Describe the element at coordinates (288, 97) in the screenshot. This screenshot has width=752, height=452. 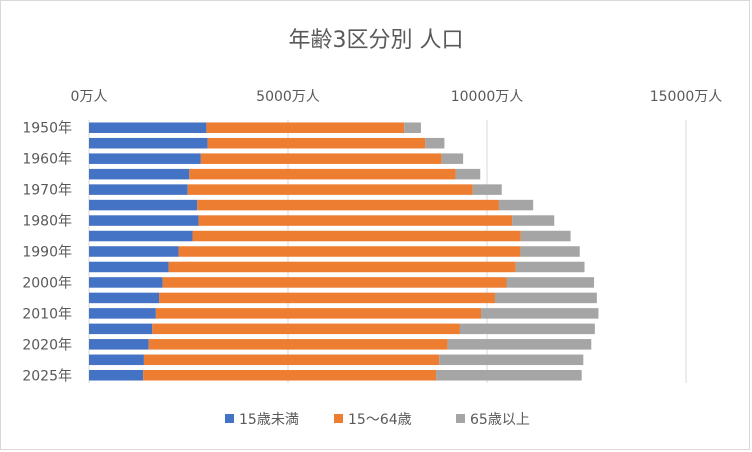
I see `x-tick-label: 5000万人` at that location.